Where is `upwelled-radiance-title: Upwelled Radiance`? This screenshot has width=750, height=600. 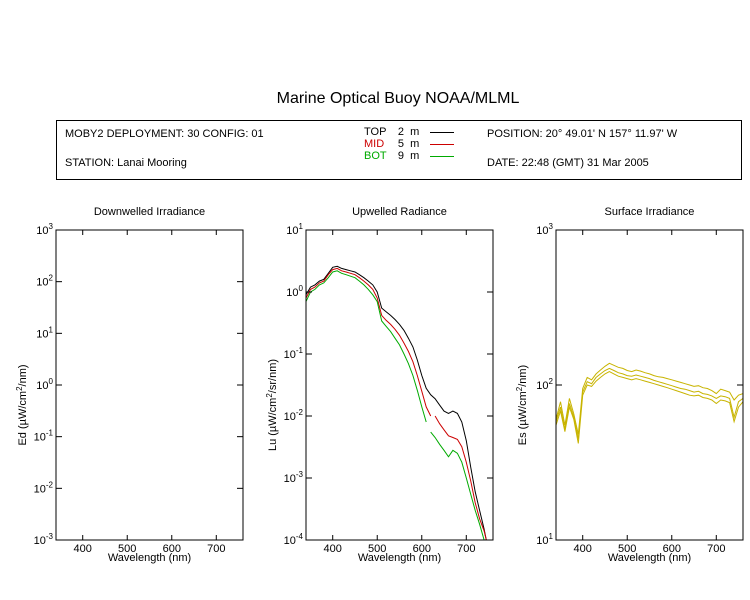
upwelled-radiance-title: Upwelled Radiance is located at coordinates (399, 212).